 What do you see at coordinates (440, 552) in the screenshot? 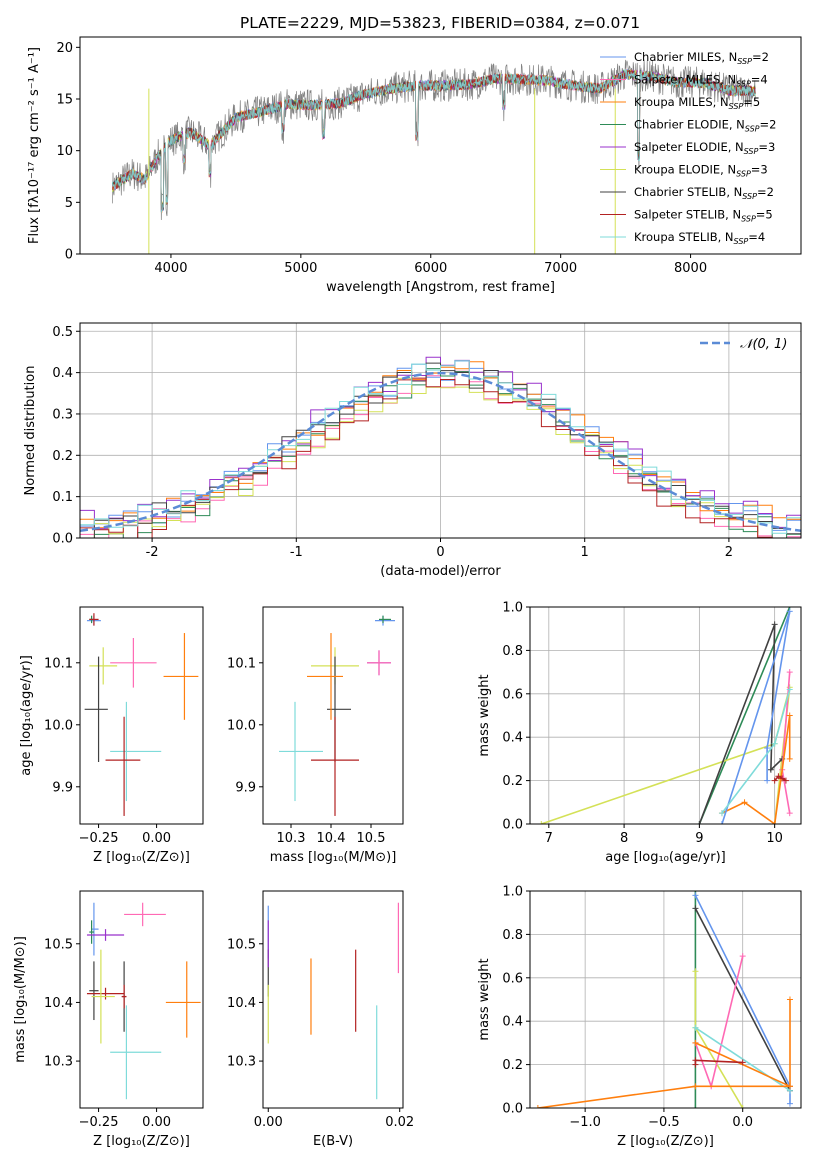
I see `x-tick-label: 0` at bounding box center [440, 552].